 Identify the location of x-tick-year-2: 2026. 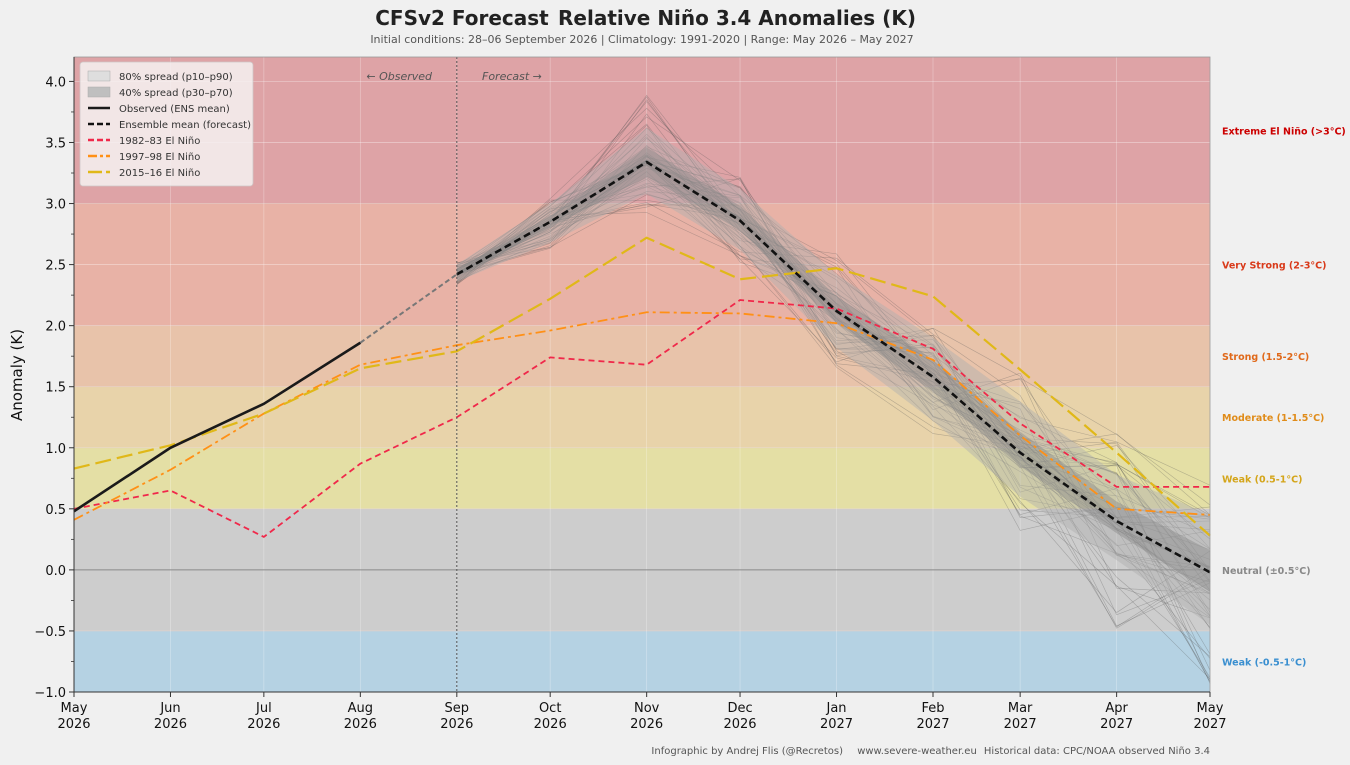
(263, 724).